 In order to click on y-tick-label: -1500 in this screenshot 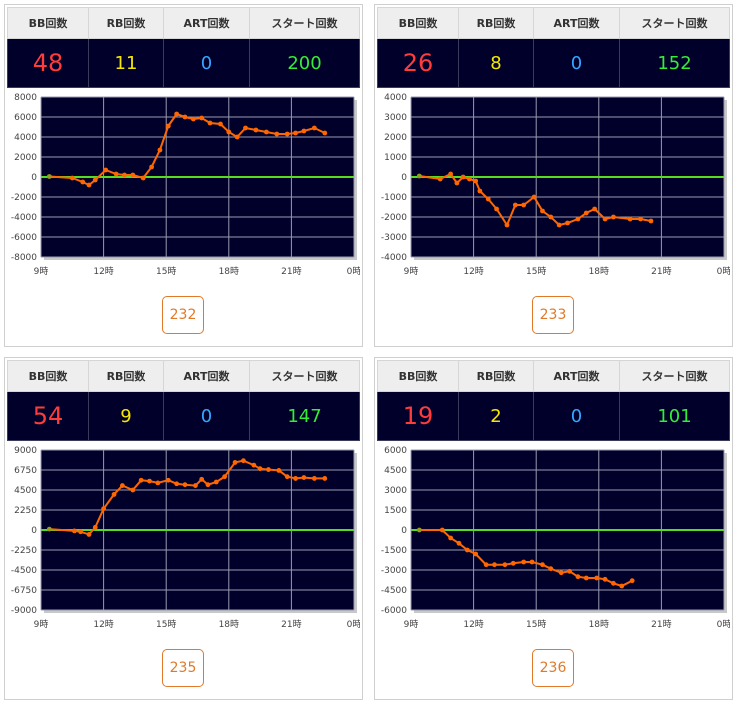, I will do `click(394, 551)`.